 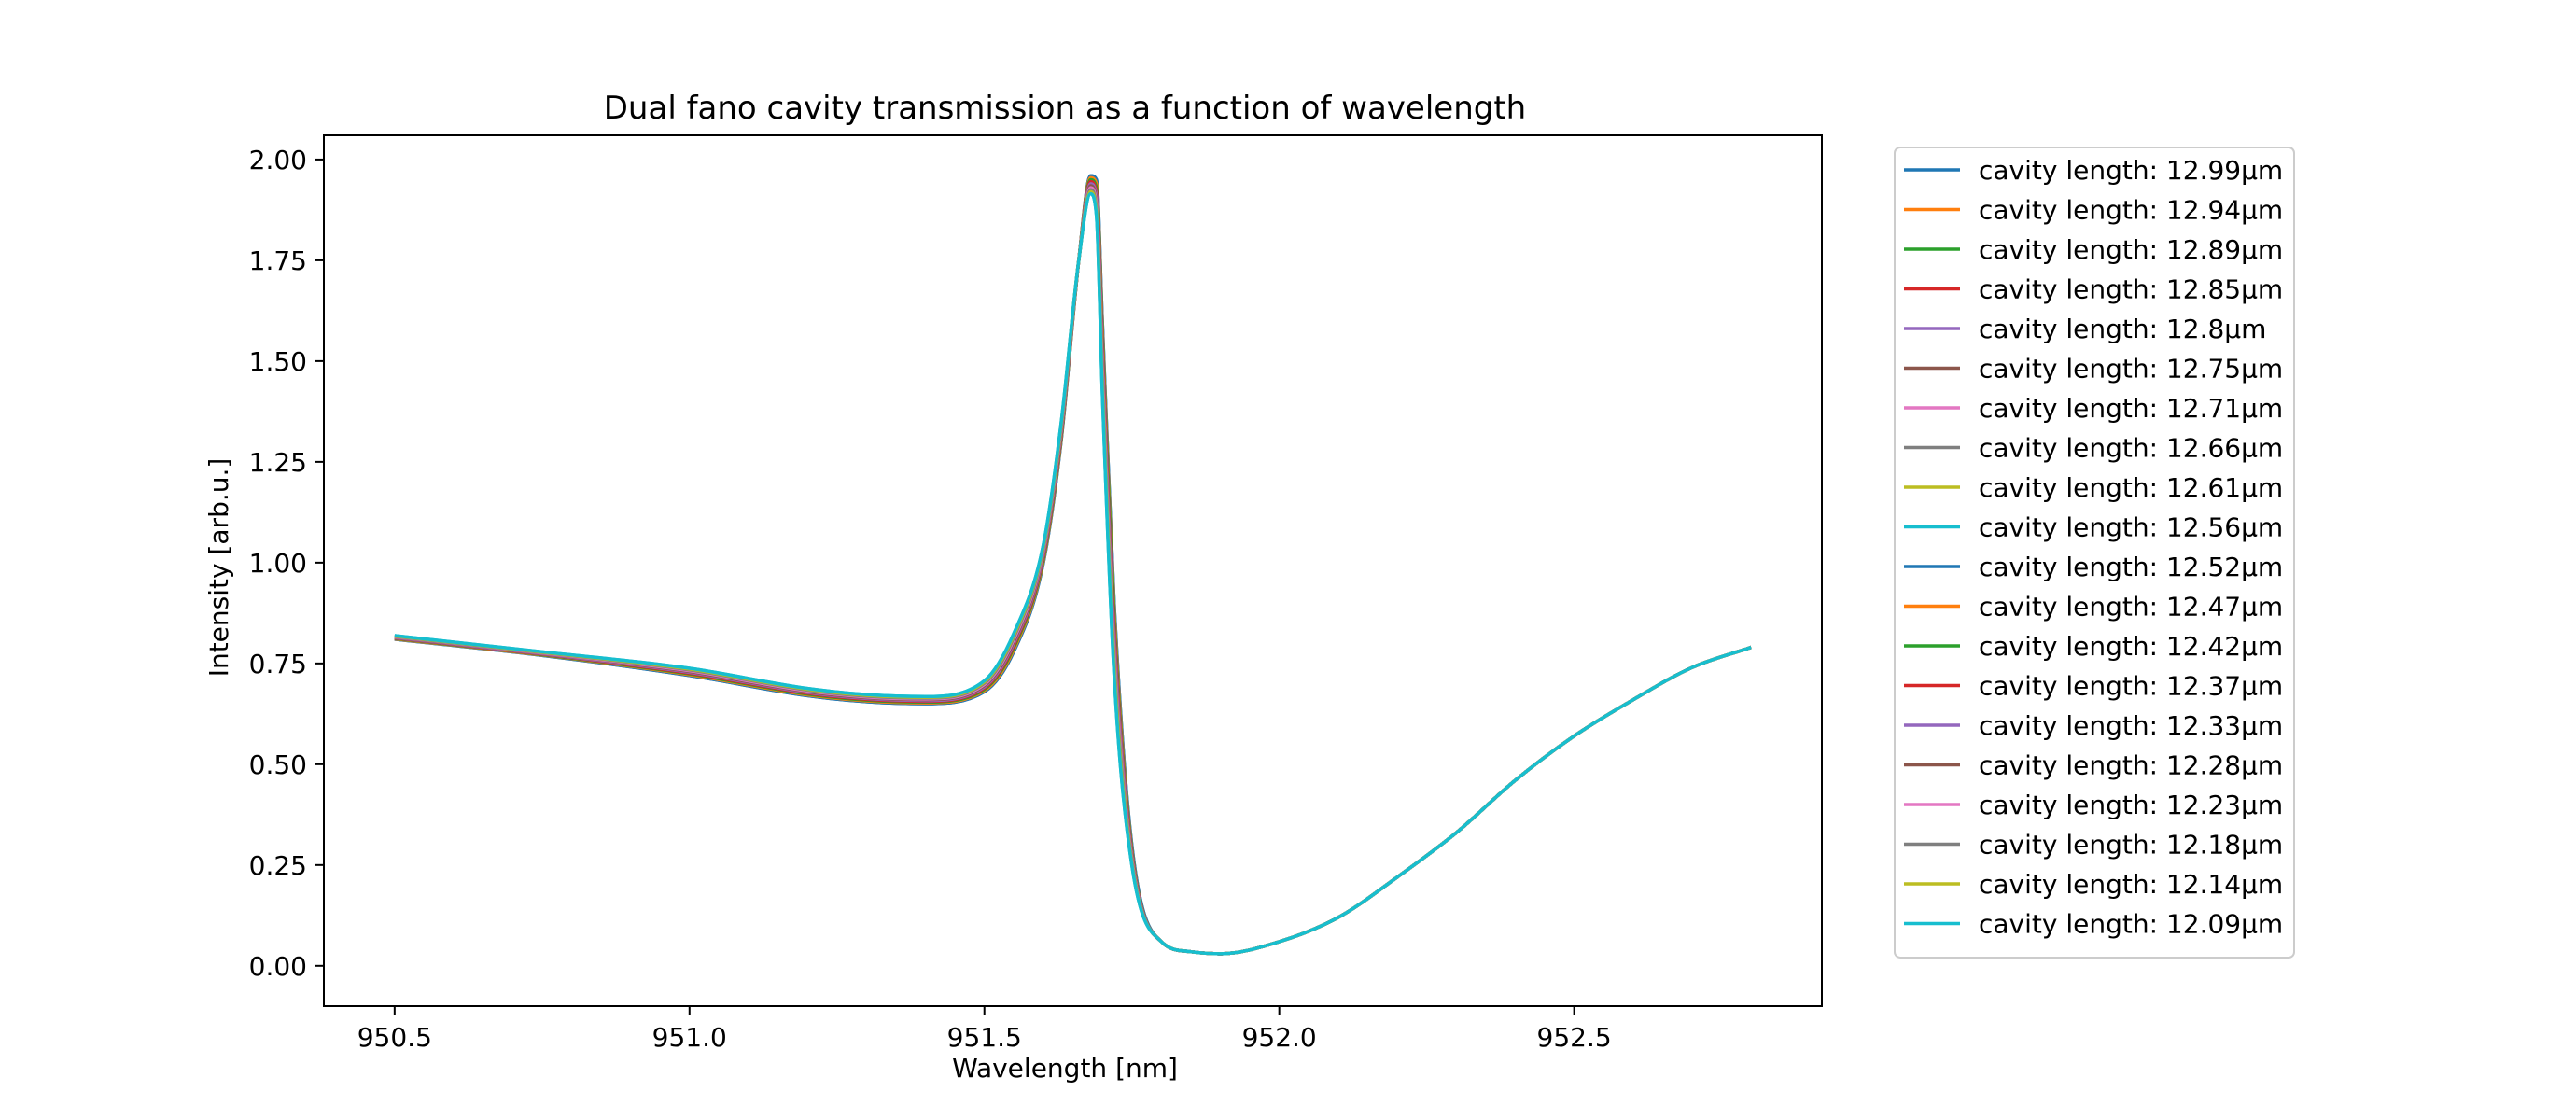 What do you see at coordinates (2131, 924) in the screenshot?
I see `legend-label: cavity length: 12.09µm` at bounding box center [2131, 924].